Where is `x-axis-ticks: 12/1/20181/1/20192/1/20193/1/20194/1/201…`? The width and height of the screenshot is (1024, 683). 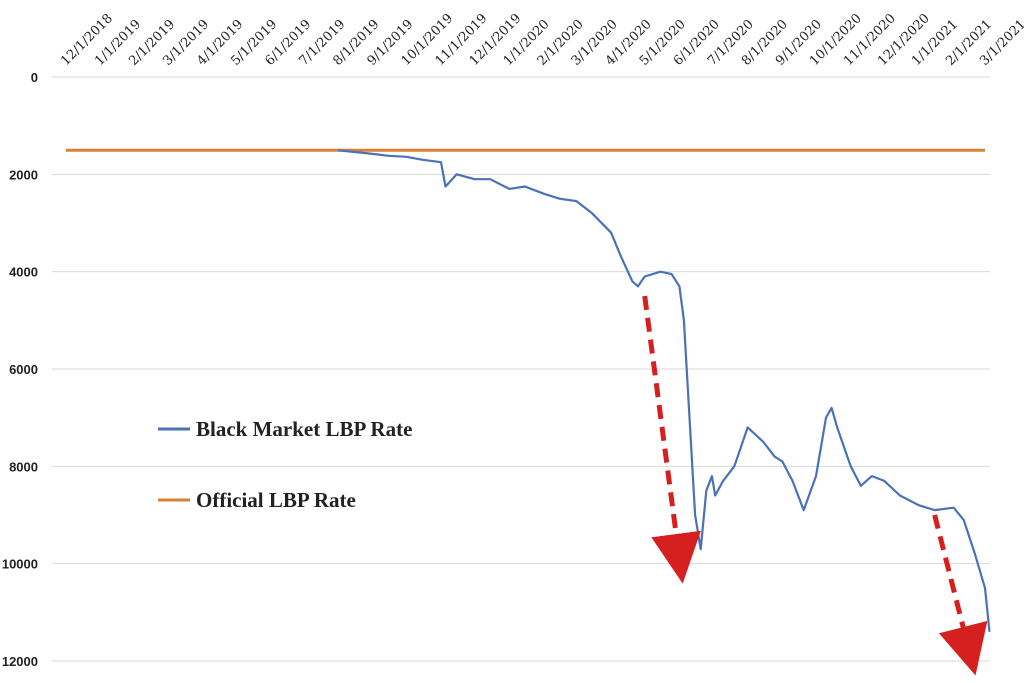 x-axis-ticks: 12/1/20181/1/20192/1/20193/1/20194/1/201… is located at coordinates (541, 40).